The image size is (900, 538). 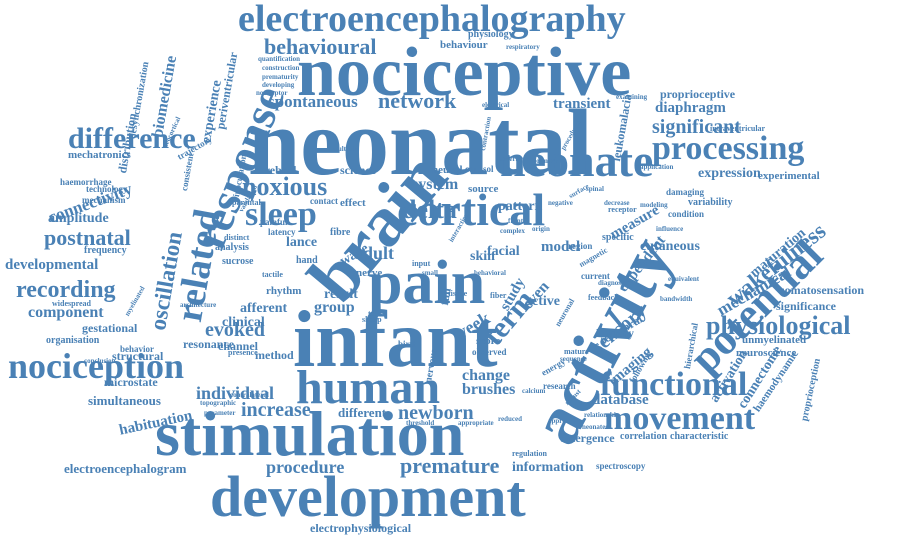 What do you see at coordinates (670, 246) in the screenshot?
I see `word: cutaneous` at bounding box center [670, 246].